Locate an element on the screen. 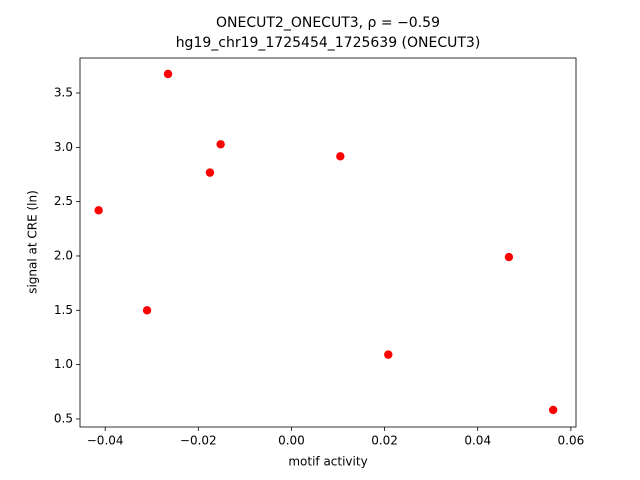 The width and height of the screenshot is (640, 480). x-tick-label: 0.02 is located at coordinates (384, 441).